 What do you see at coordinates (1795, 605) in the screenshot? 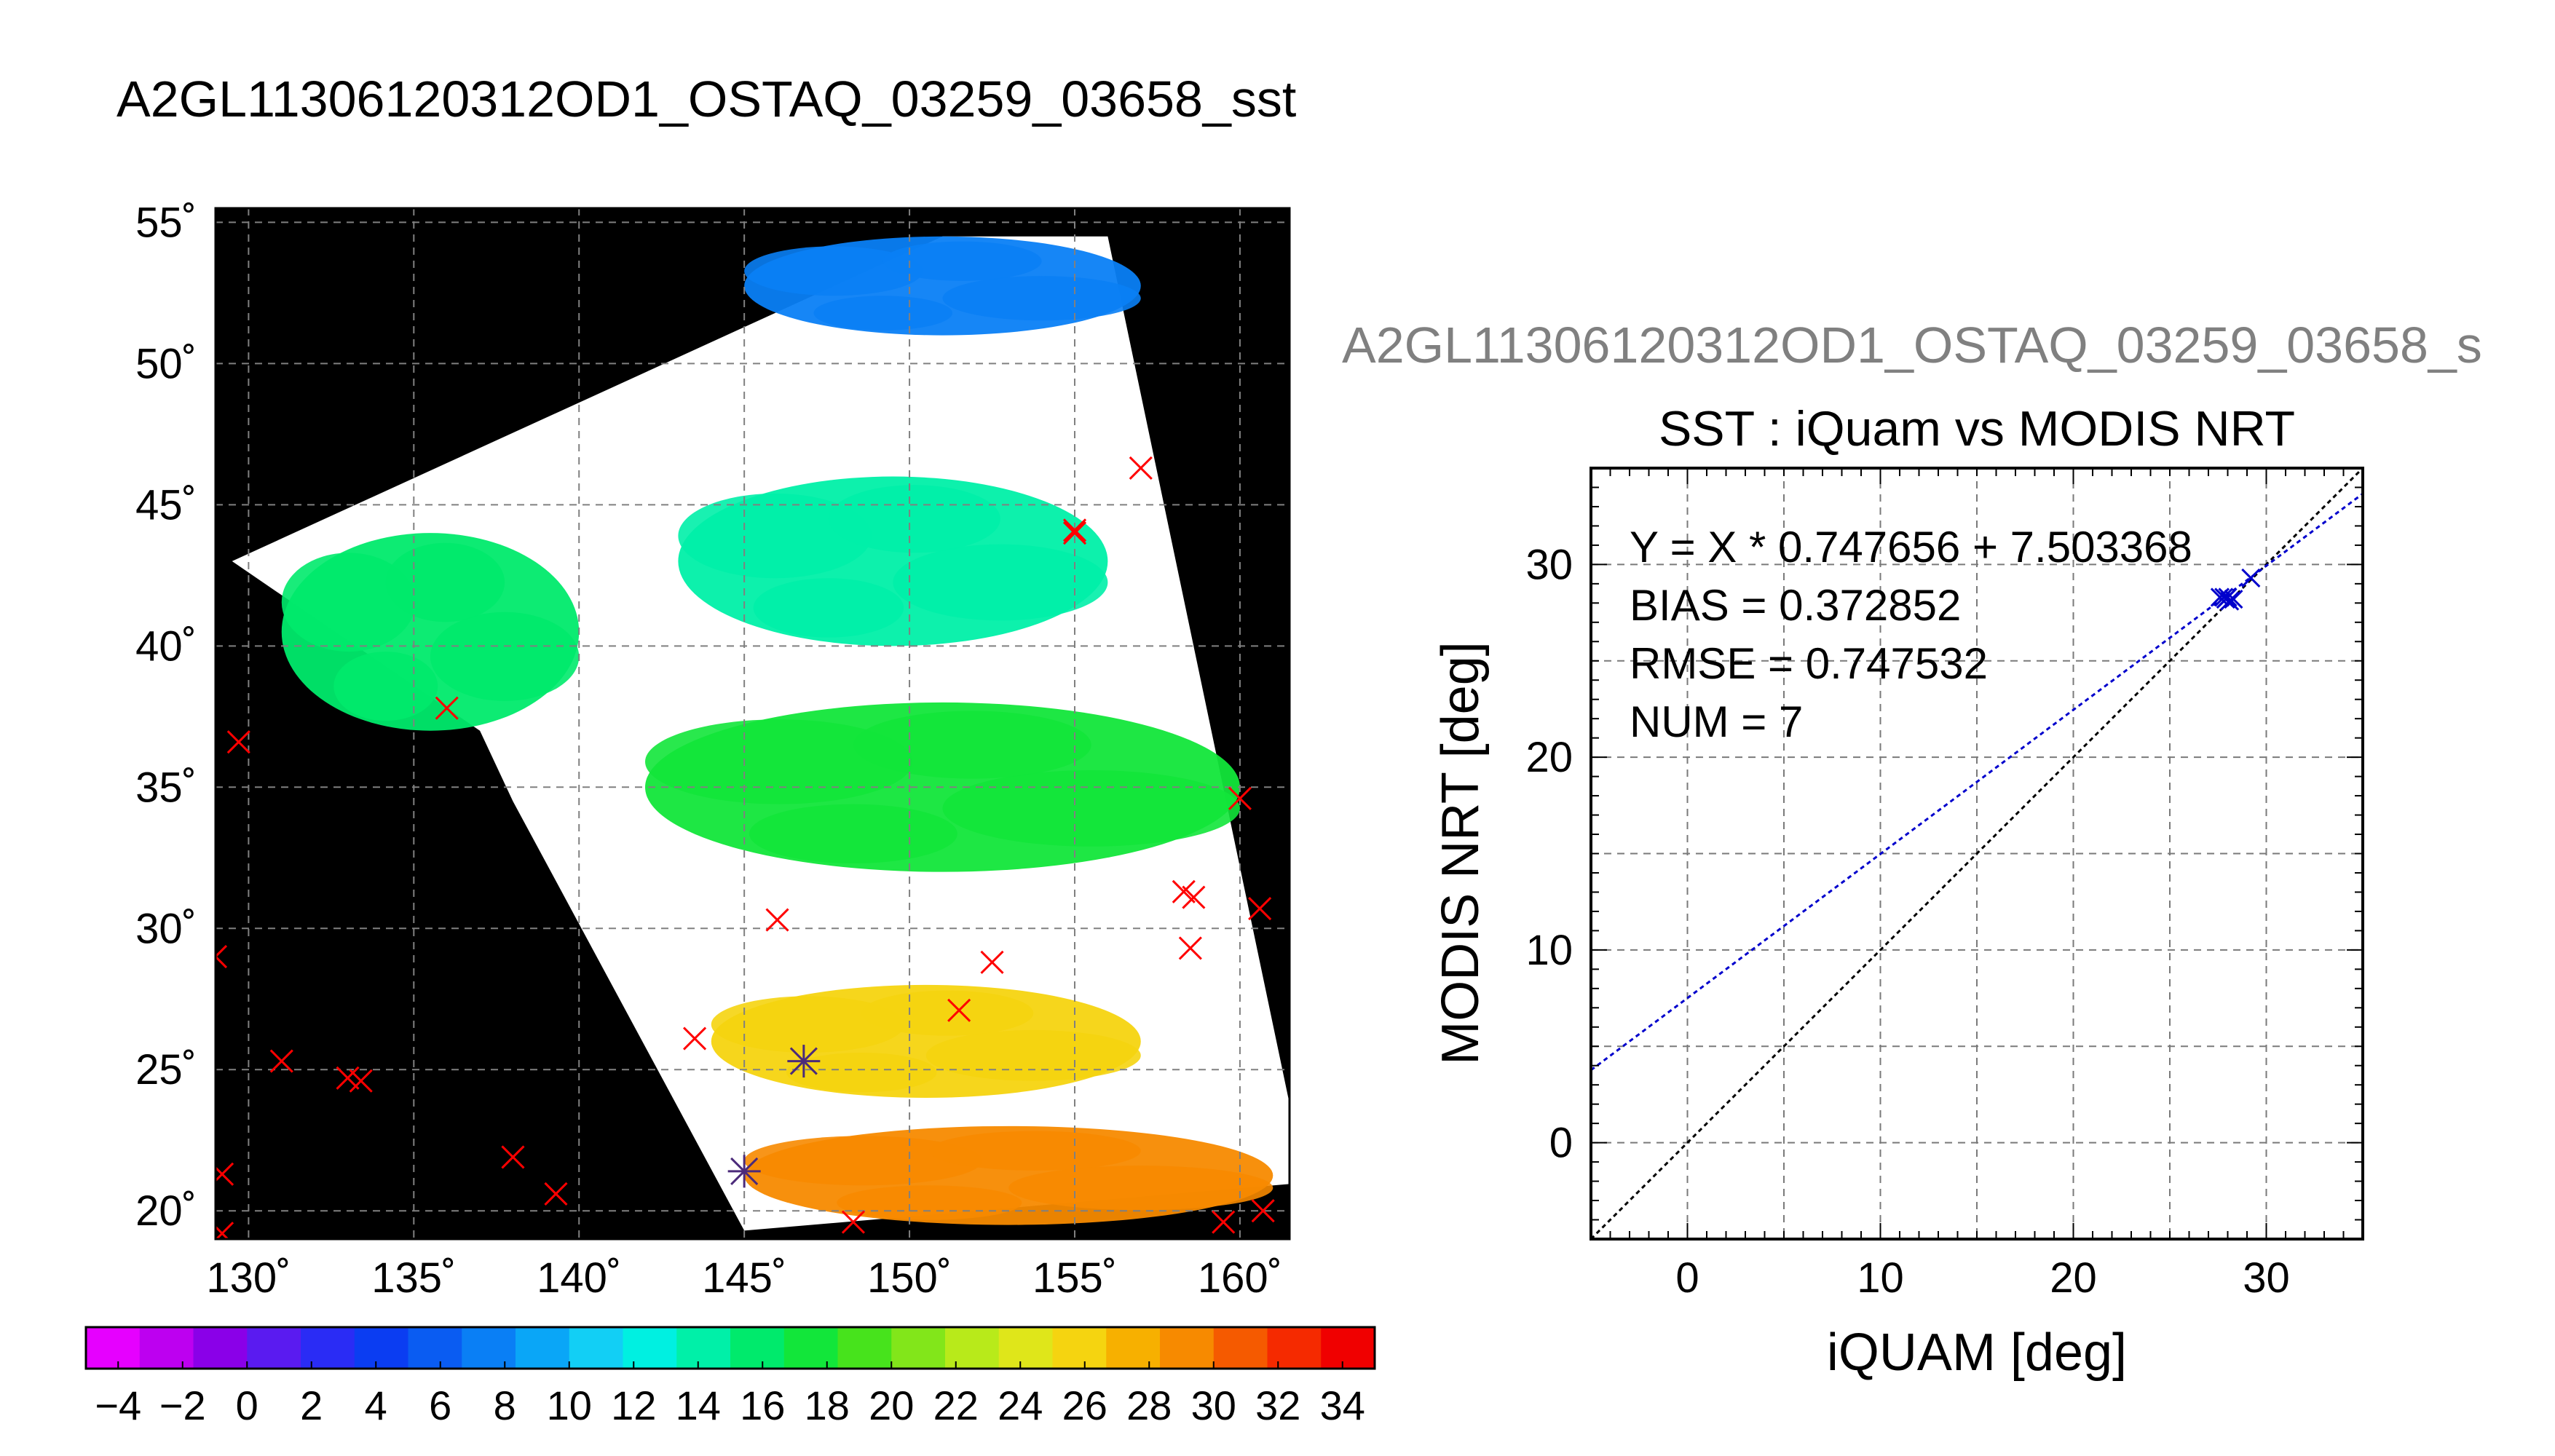
I see `stats-bias: BIAS = 0.372852` at bounding box center [1795, 605].